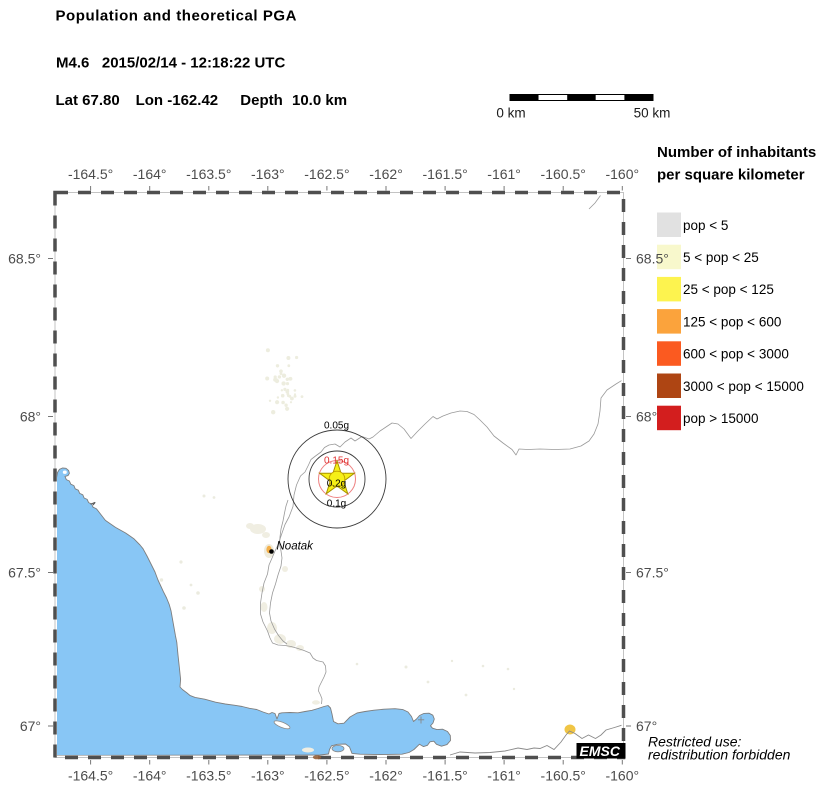 This screenshot has height=794, width=827. Describe the element at coordinates (170, 63) in the screenshot. I see `svg-text:M4.6 2015/02/14 - 12:18:22 U: M4.6 2015/02/14 - 12:18:22 UTC` at that location.